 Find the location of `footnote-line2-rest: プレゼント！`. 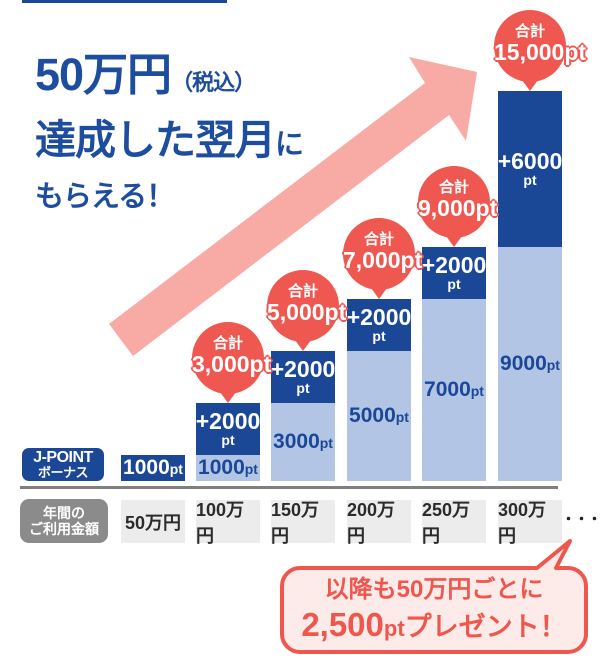

footnote-line2-rest: プレゼント！ is located at coordinates (485, 627).